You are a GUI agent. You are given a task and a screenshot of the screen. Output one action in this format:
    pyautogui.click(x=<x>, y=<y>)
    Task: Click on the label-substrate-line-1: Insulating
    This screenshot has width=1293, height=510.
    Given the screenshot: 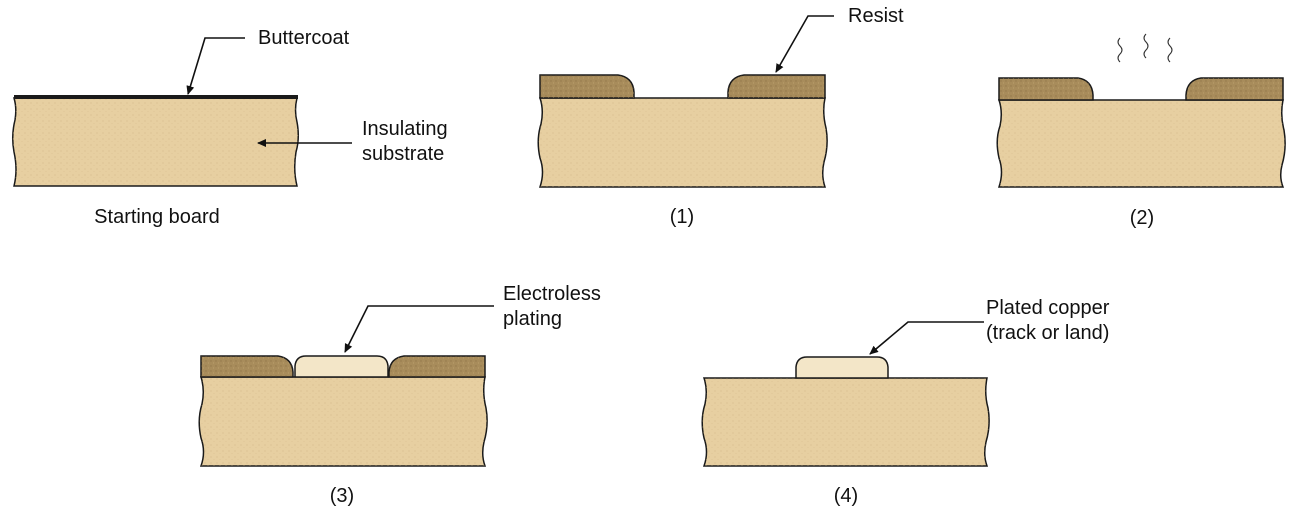 What is the action you would take?
    pyautogui.click(x=405, y=129)
    